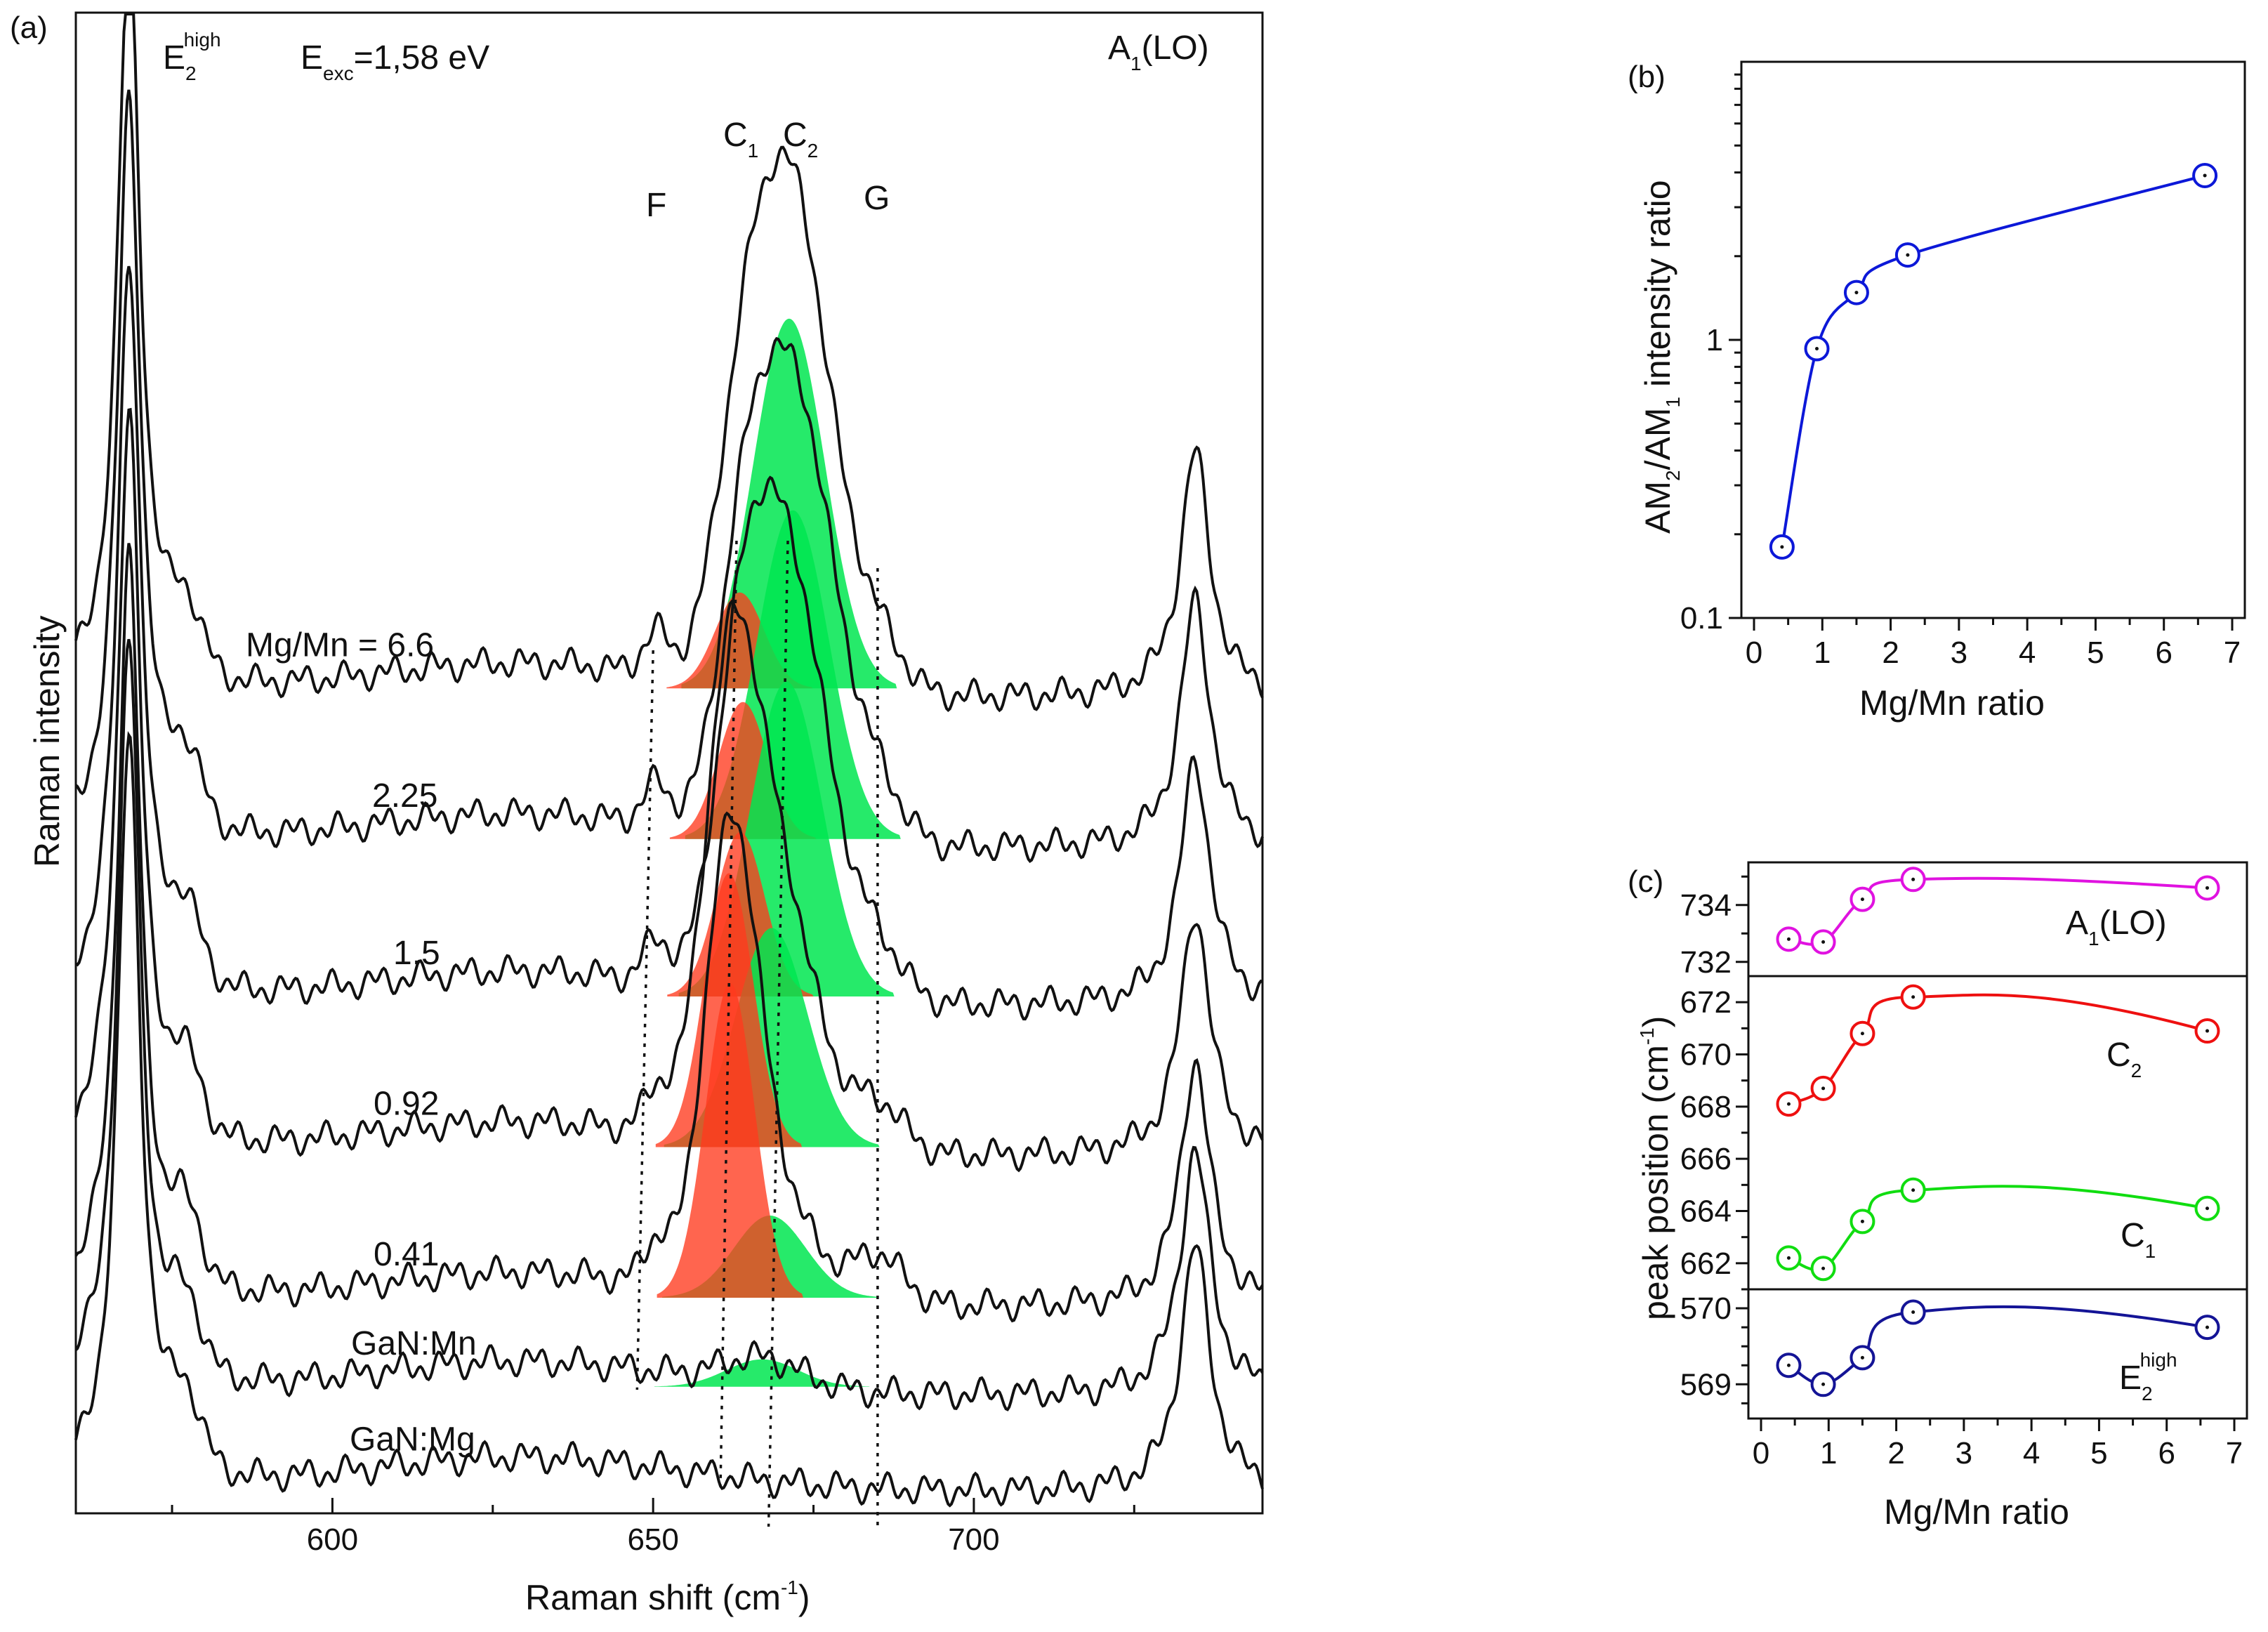 Image resolution: width=2268 pixels, height=1632 pixels. I want to click on e2-high-label: E2 high, so click(192, 56).